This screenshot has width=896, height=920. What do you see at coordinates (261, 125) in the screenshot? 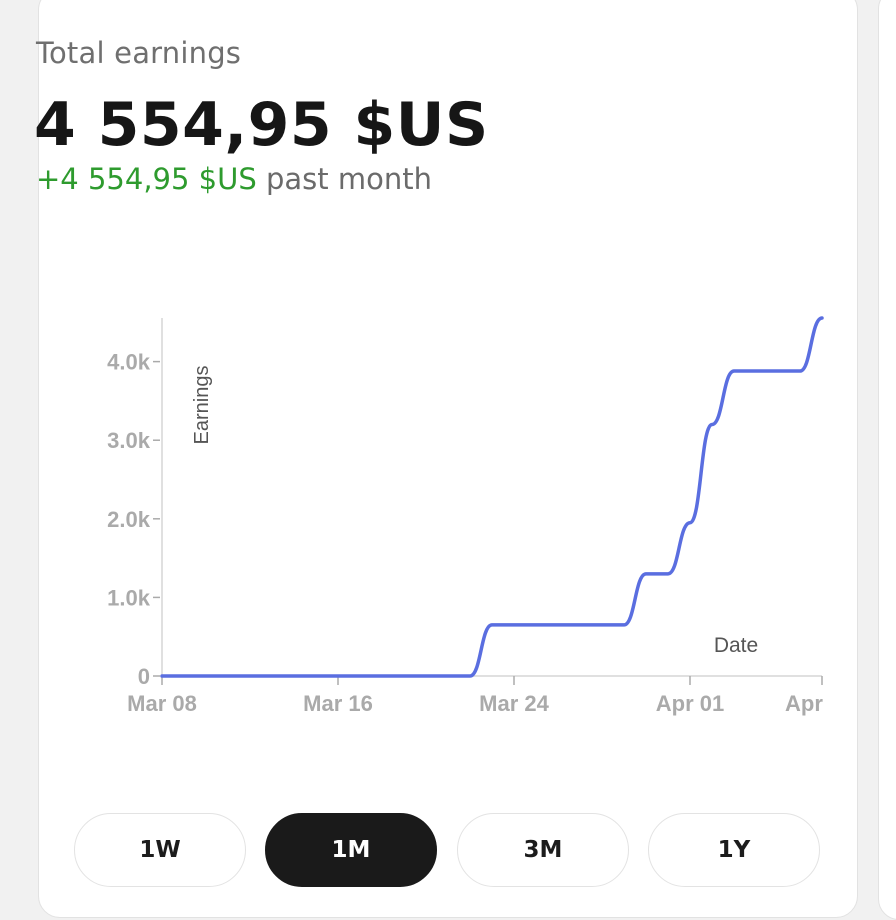
I see `total-earnings-value: 4 554,95 $US` at bounding box center [261, 125].